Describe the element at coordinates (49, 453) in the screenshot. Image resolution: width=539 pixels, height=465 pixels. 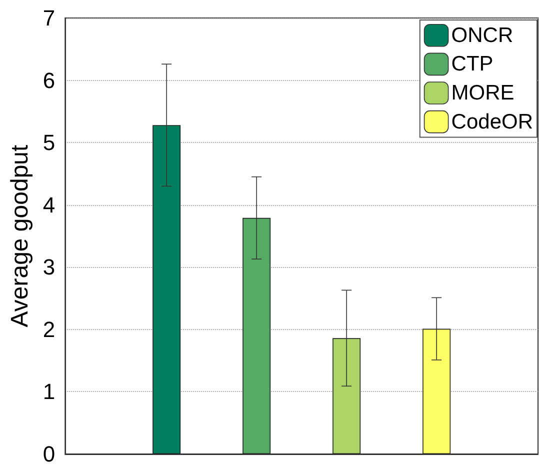
I see `y-tick-label: 0` at that location.